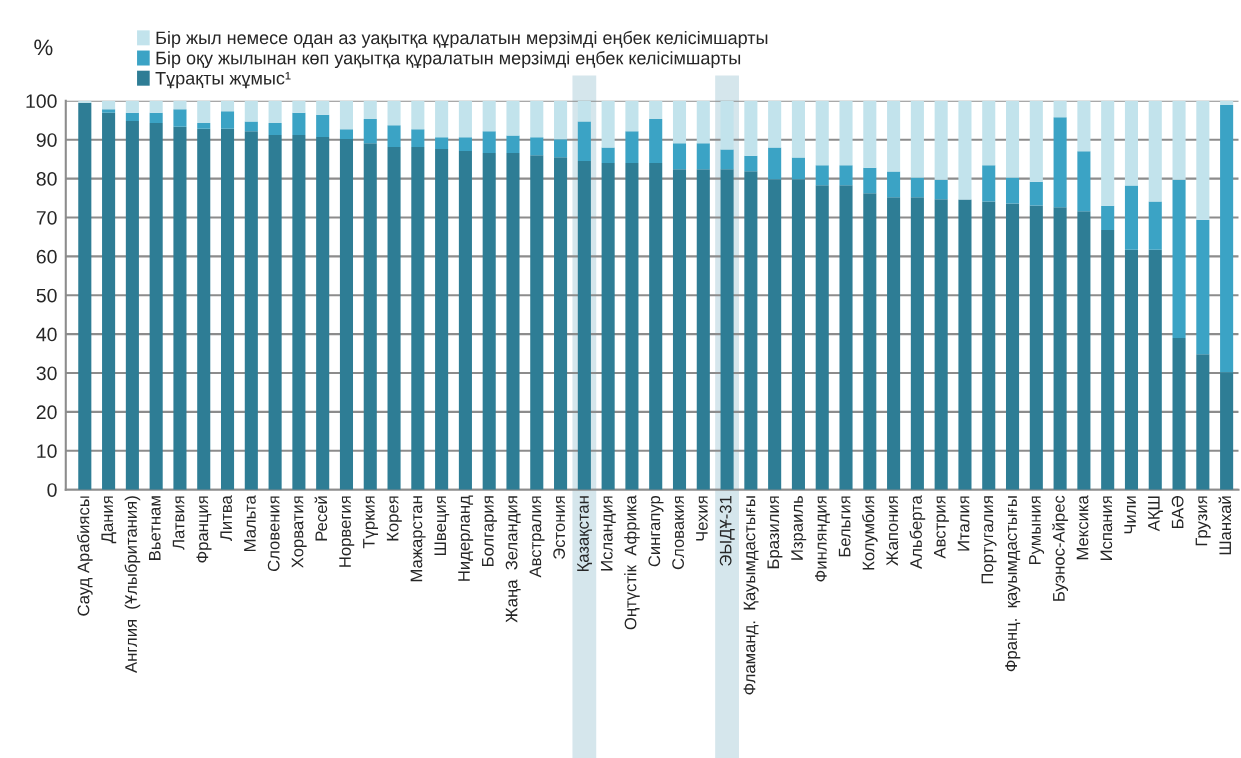  Describe the element at coordinates (678, 533) in the screenshot. I see `x-tick-label: Словакия` at that location.